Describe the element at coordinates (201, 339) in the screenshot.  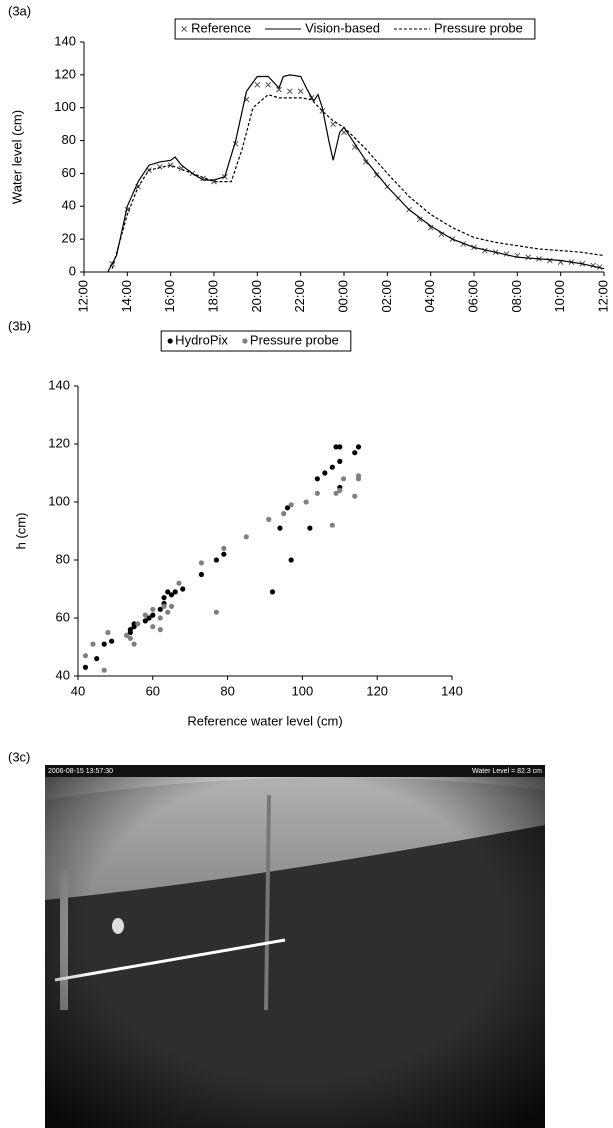
I see `legend-label: HydroPix` at that location.